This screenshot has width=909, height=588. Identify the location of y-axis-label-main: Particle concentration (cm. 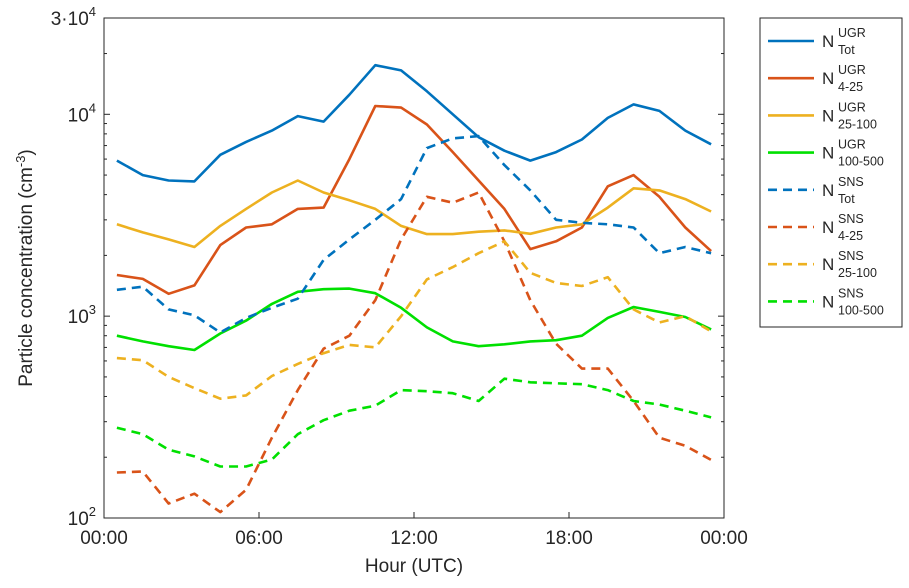
(26, 277).